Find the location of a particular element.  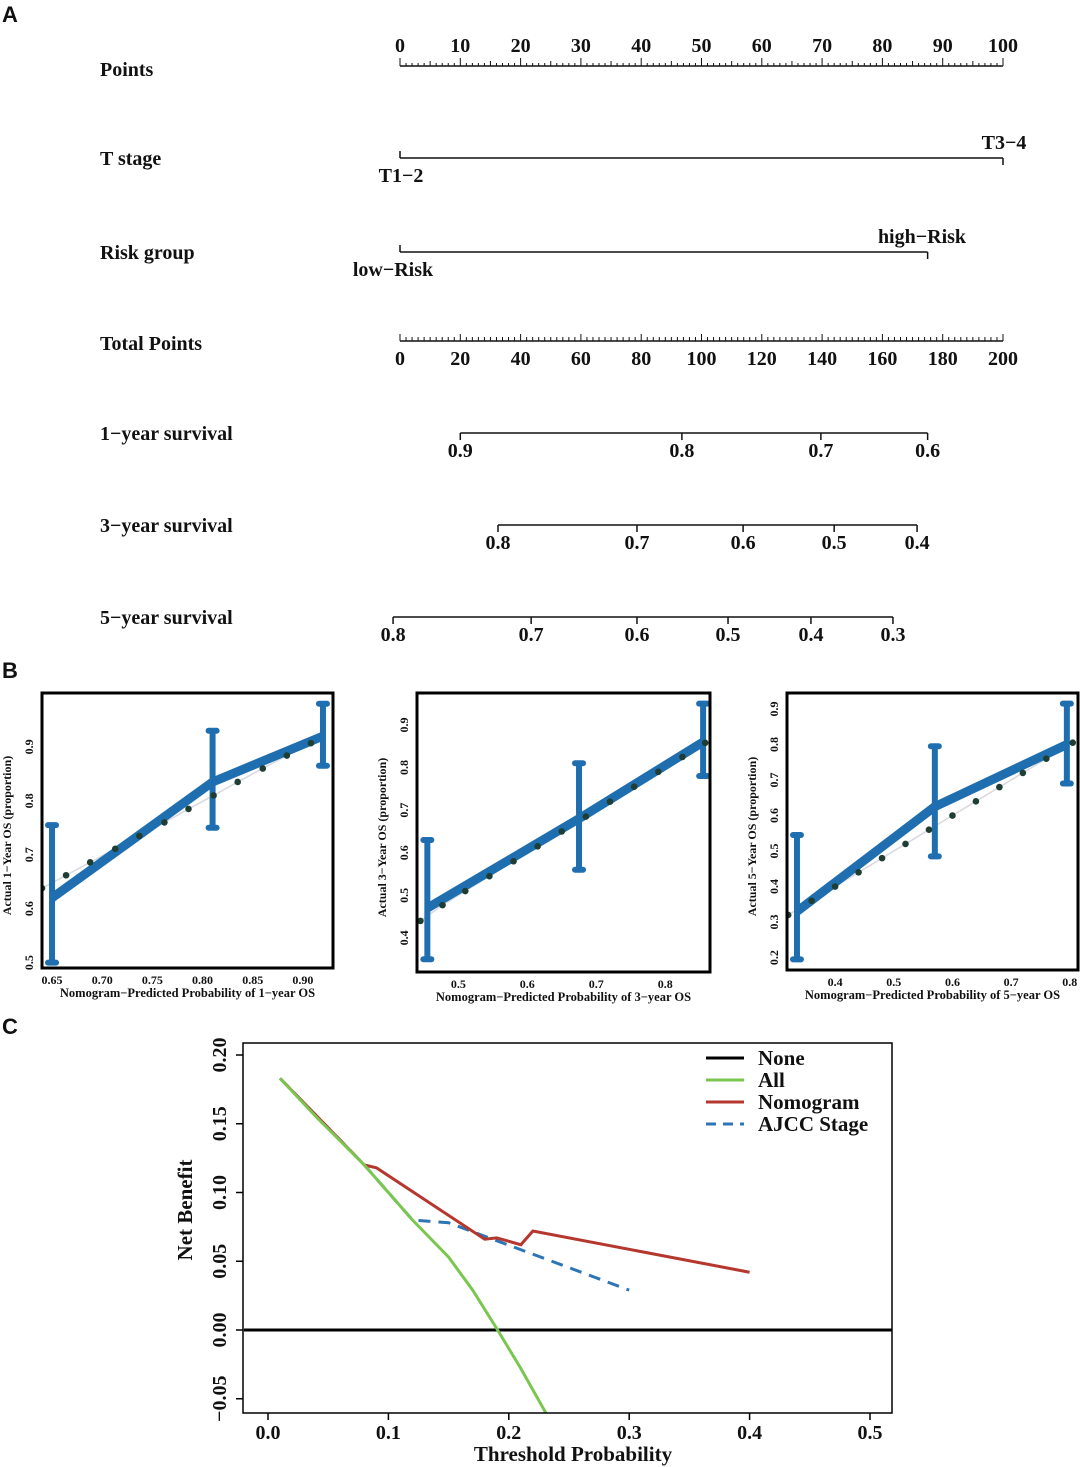

panel-label-c: C is located at coordinates (10, 1026).